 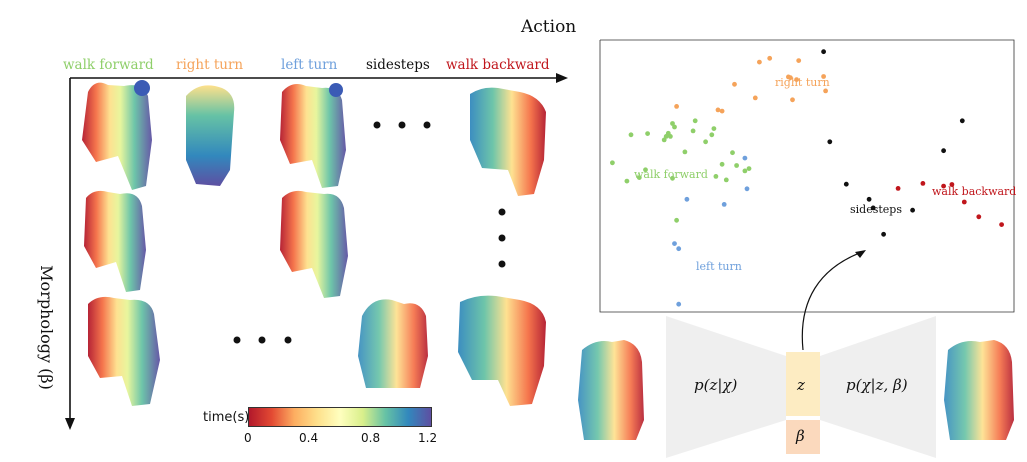 I want to click on action-label-walk-backward: walk backward, so click(x=498, y=65).